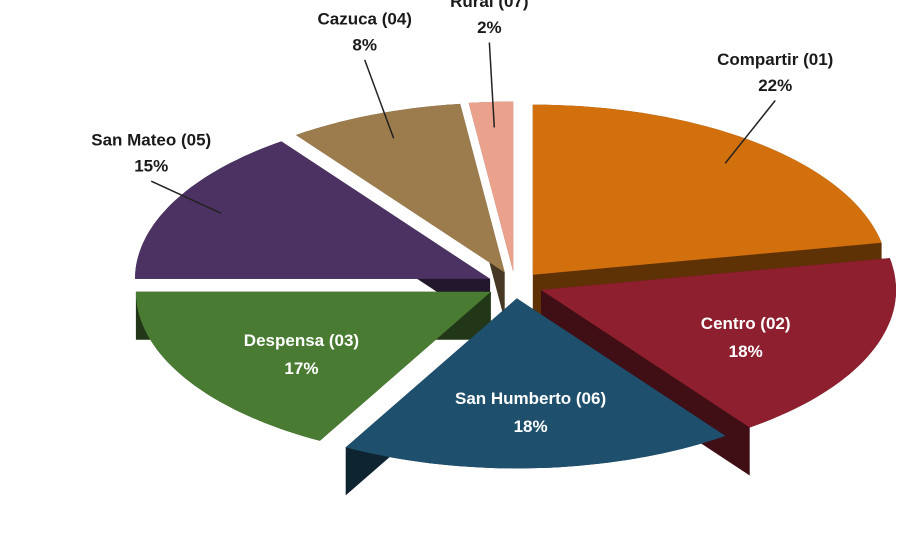 This screenshot has width=904, height=550. Describe the element at coordinates (364, 18) in the screenshot. I see `slice-label: Cazuca (04)` at that location.